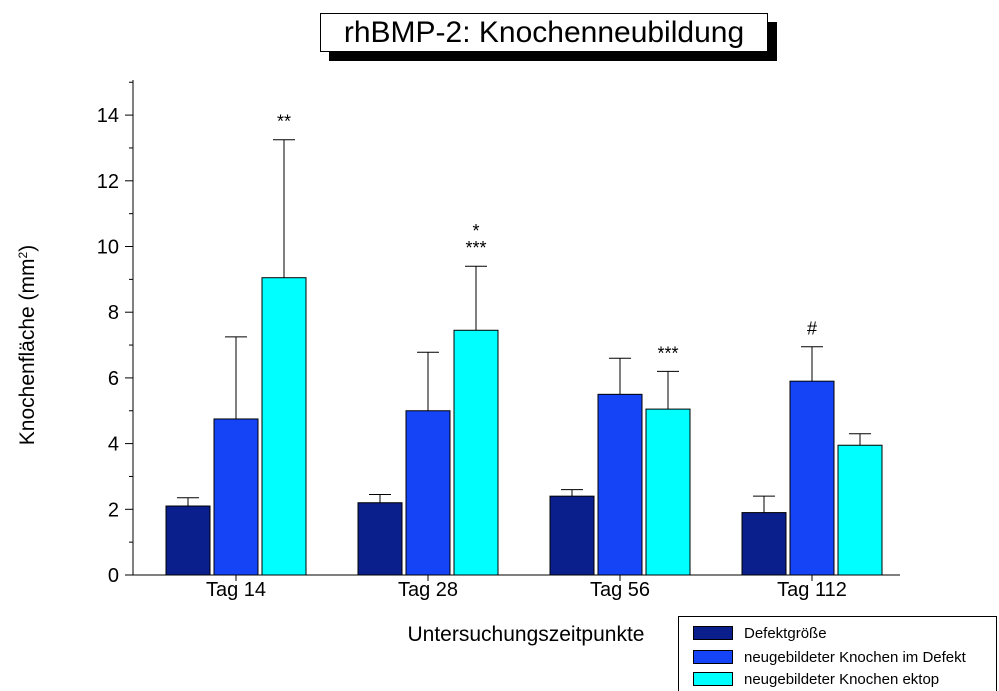  Describe the element at coordinates (284, 122) in the screenshot. I see `significance-label: **` at that location.